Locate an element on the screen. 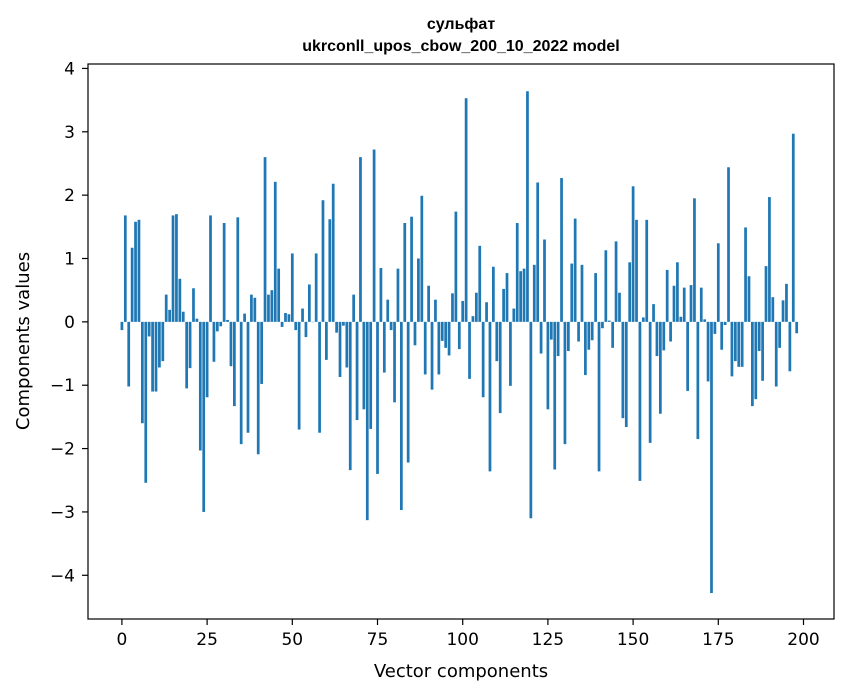 This screenshot has width=847, height=696. y-tick-label: 0 is located at coordinates (69, 323).